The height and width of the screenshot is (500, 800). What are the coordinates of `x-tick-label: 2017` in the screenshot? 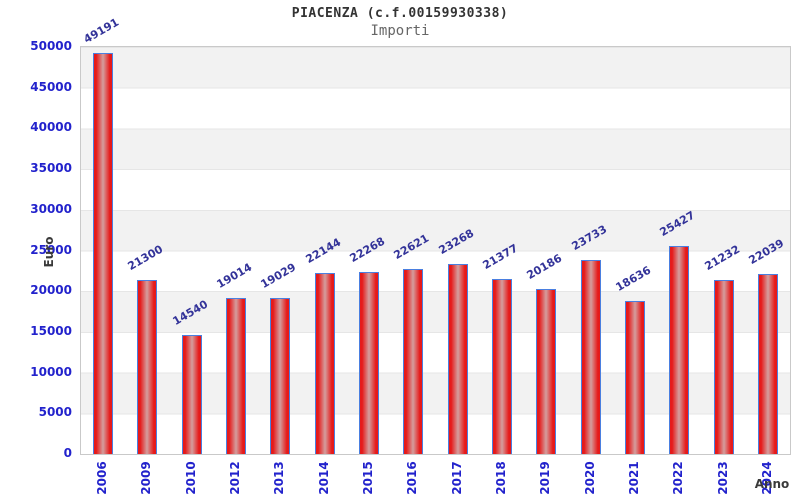 It's located at (456, 478).